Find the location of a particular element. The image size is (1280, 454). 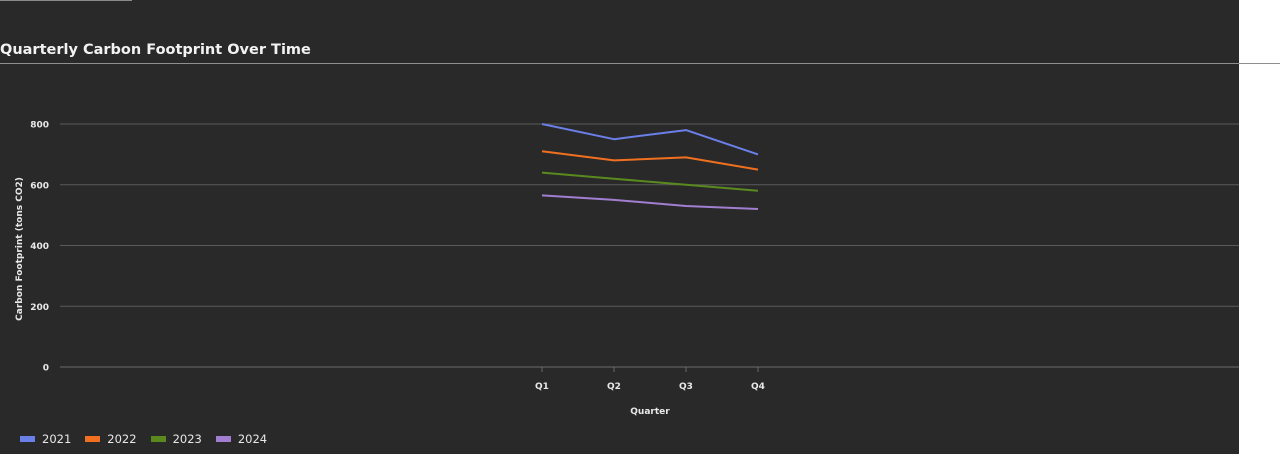

x-tick-label: Q4 is located at coordinates (758, 387).